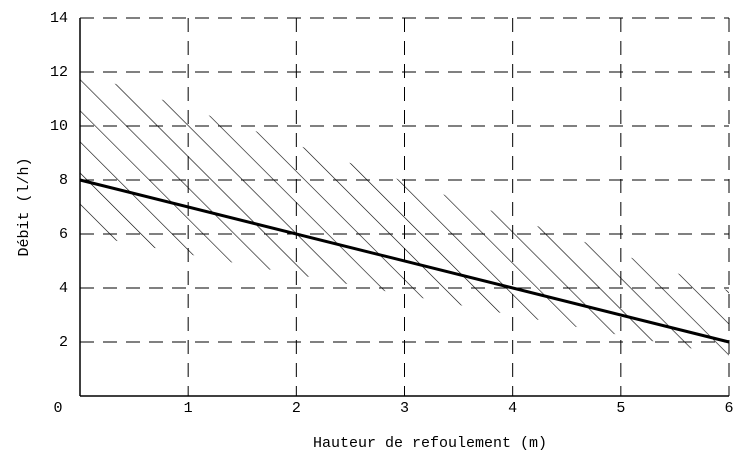 This screenshot has width=736, height=459. Describe the element at coordinates (404, 408) in the screenshot. I see `x-tick-label: 3` at that location.